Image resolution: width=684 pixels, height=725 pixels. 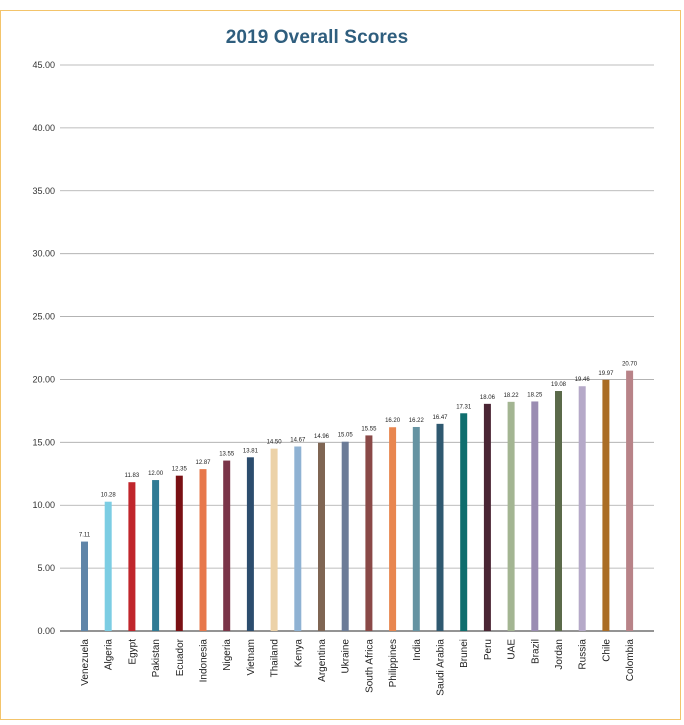 What do you see at coordinates (156, 555) in the screenshot?
I see `bar-pakistan` at bounding box center [156, 555].